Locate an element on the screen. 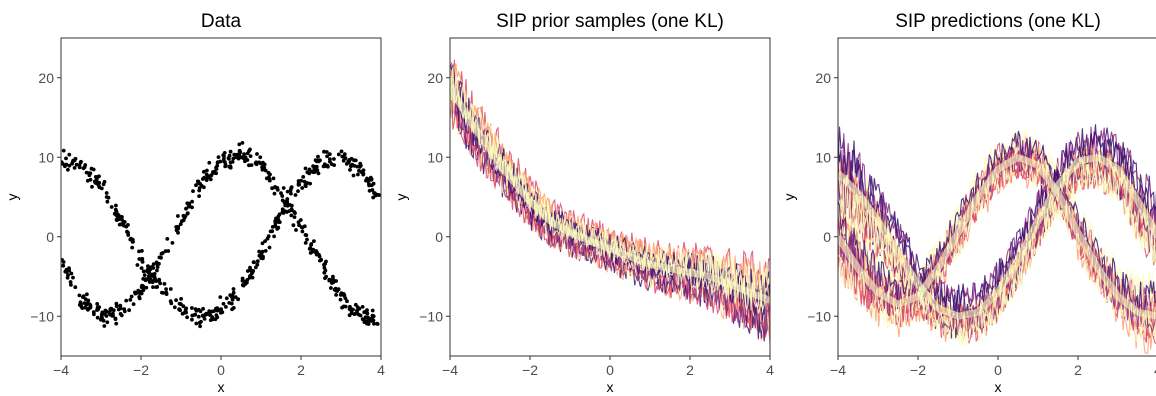  x-tick-label: 0 is located at coordinates (221, 370).